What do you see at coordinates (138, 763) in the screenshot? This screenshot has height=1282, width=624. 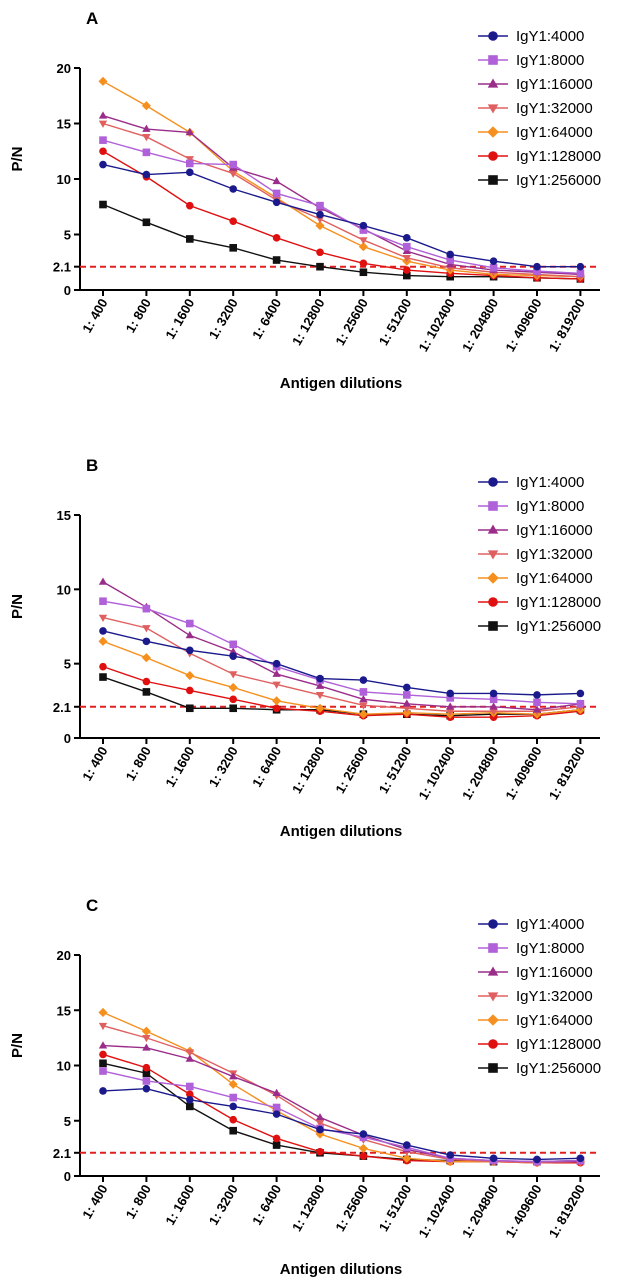 I see `x-tick-label: 1: 800` at bounding box center [138, 763].